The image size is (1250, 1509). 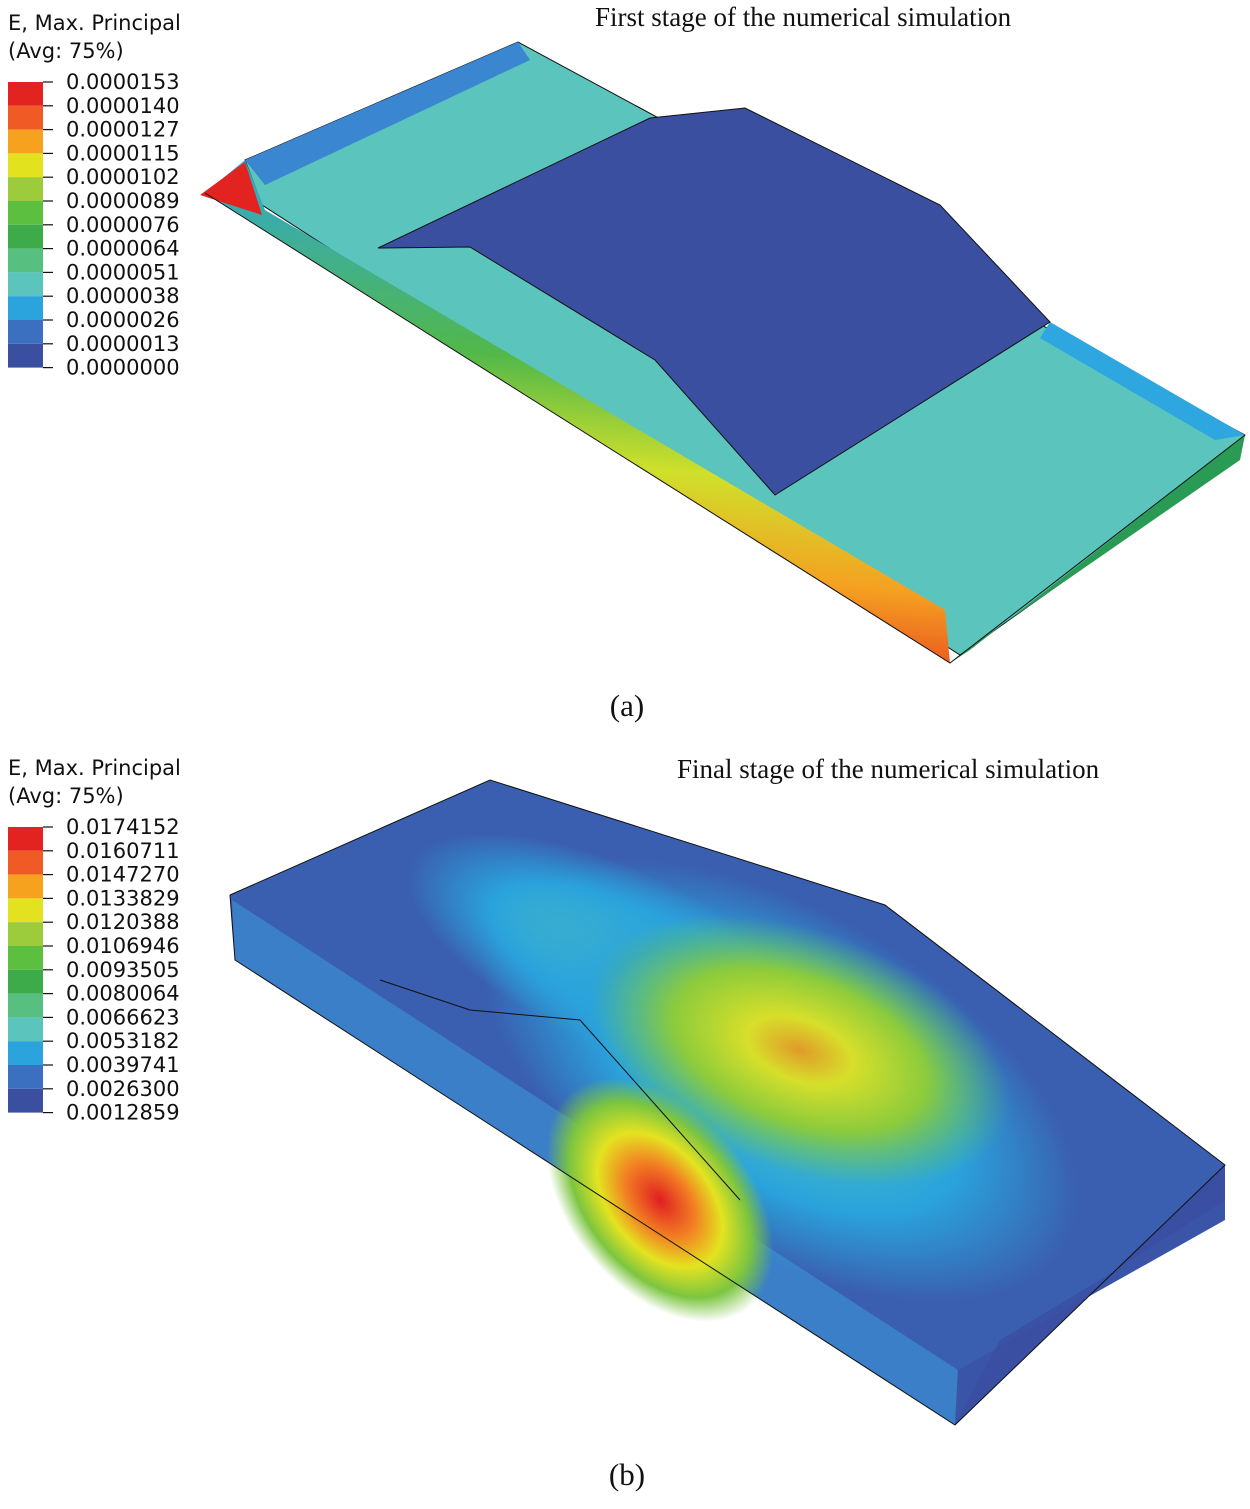 What do you see at coordinates (123, 1089) in the screenshot?
I see `legend-label: 0.0026300` at bounding box center [123, 1089].